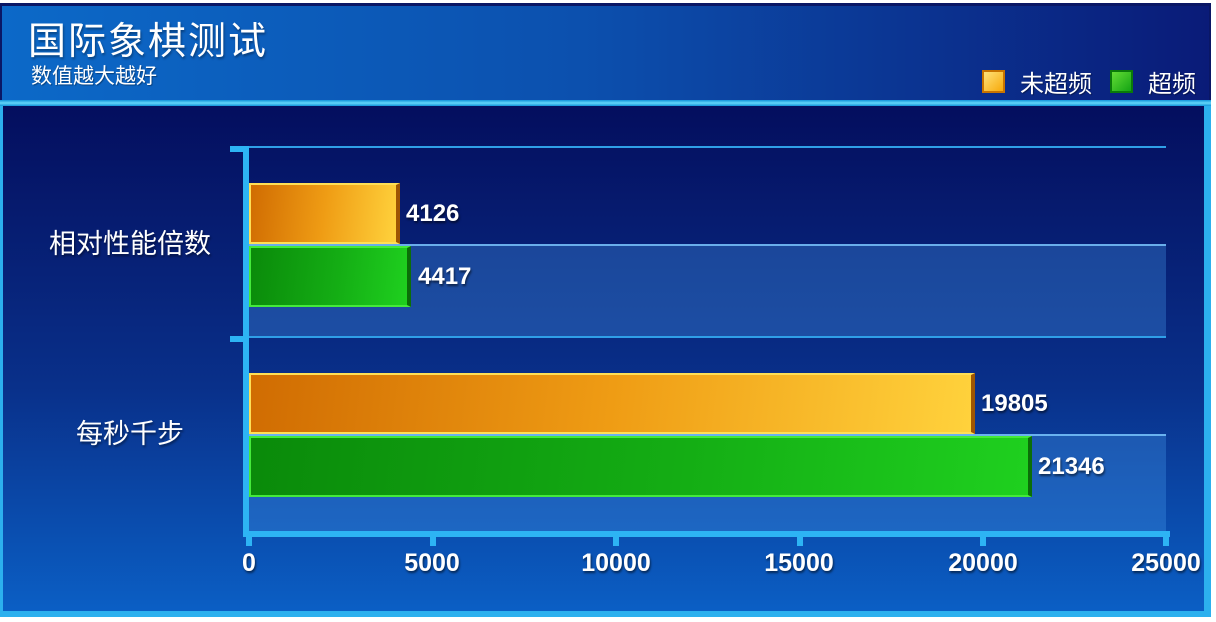 The height and width of the screenshot is (622, 1216). I want to click on category-label-2: 每秒千步, so click(130, 434).